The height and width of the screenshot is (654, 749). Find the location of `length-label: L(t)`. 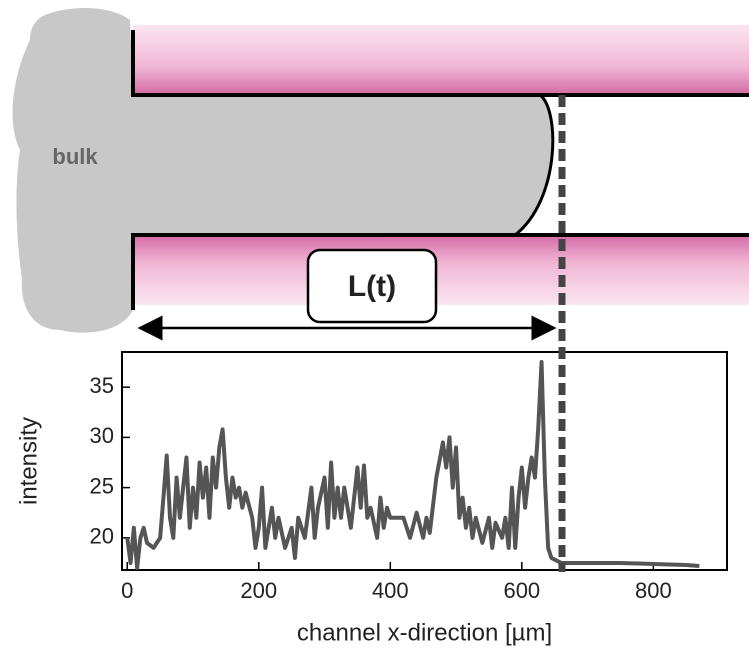

length-label: L(t) is located at coordinates (372, 286).